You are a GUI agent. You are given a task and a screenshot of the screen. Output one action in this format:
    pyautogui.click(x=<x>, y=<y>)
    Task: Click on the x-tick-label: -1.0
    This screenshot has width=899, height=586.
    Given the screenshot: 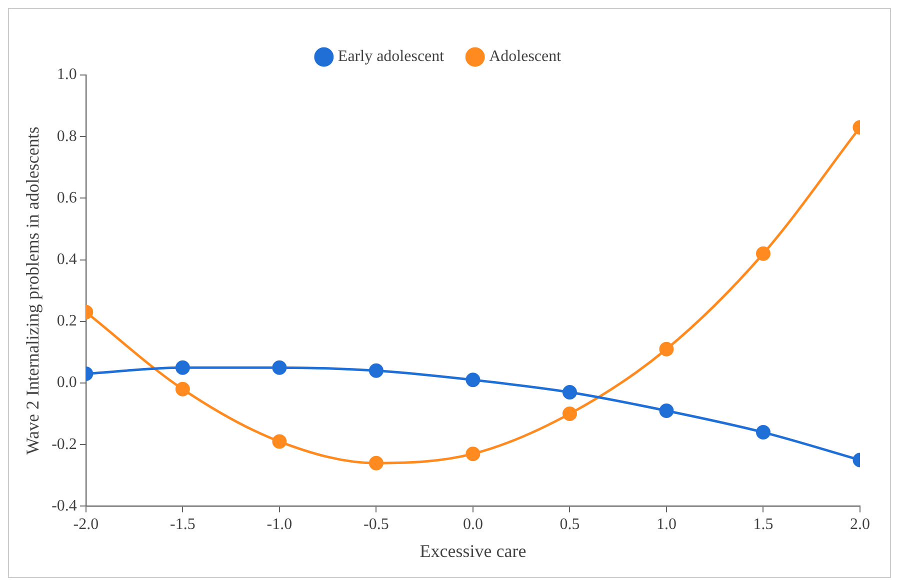 What is the action you would take?
    pyautogui.click(x=279, y=525)
    